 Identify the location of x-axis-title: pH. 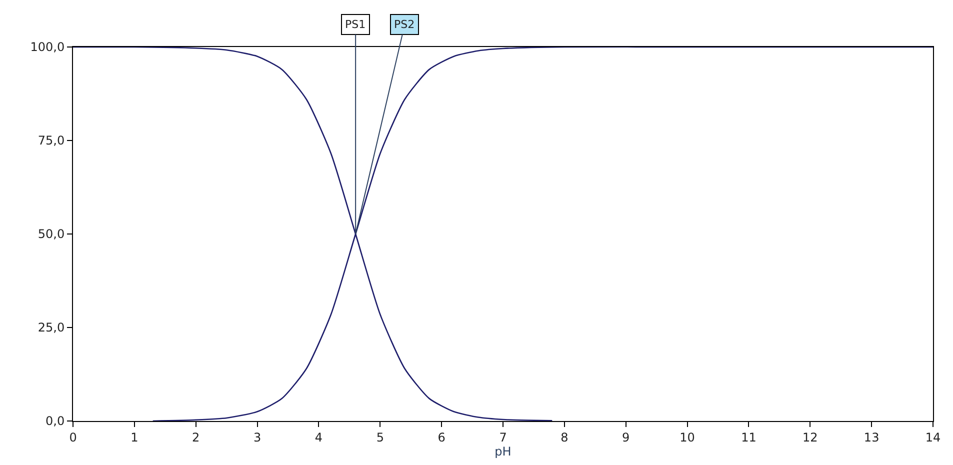
(503, 451).